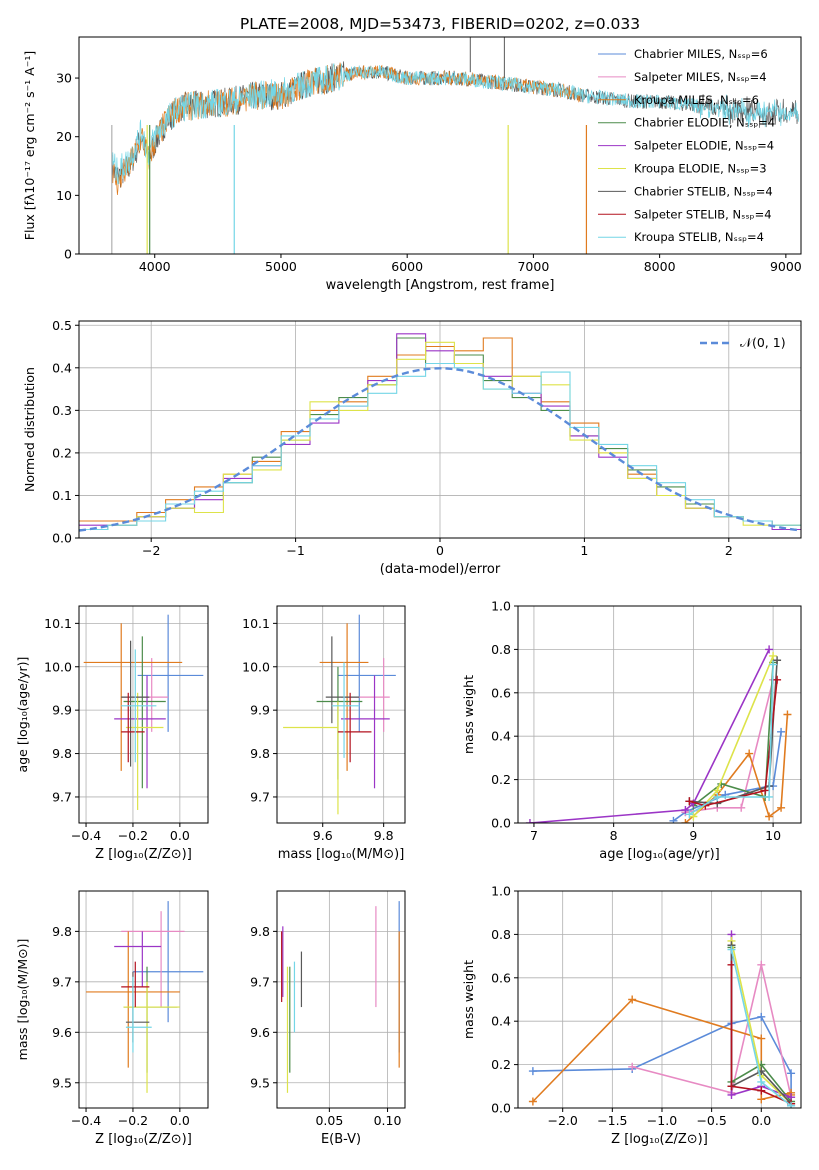 The height and width of the screenshot is (1170, 819). What do you see at coordinates (340, 997) in the screenshot?
I see `plot-mass-vs-EBV` at bounding box center [340, 997].